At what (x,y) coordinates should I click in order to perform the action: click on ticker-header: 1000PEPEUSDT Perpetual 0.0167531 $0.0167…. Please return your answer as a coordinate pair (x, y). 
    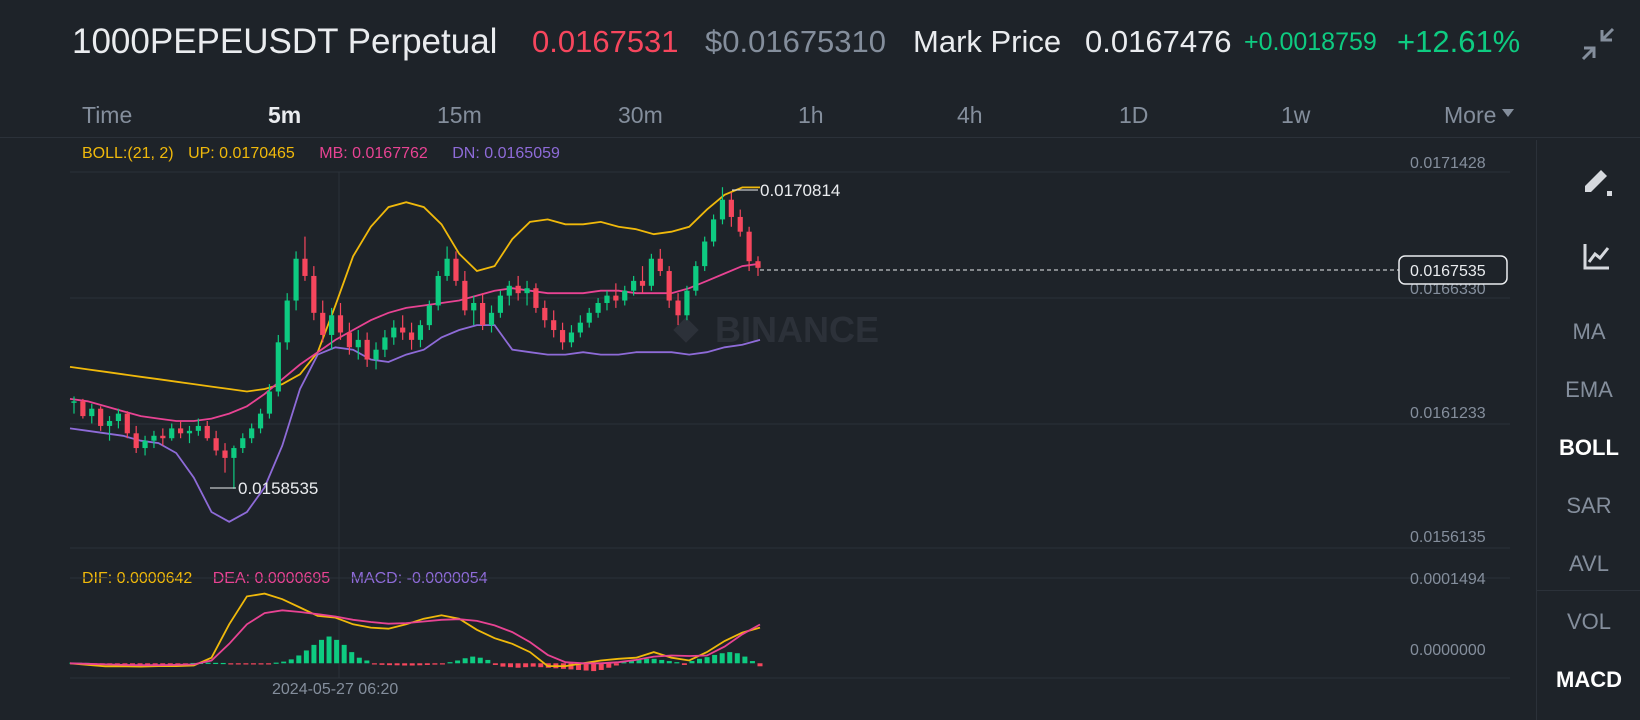
    Looking at the image, I should click on (820, 44).